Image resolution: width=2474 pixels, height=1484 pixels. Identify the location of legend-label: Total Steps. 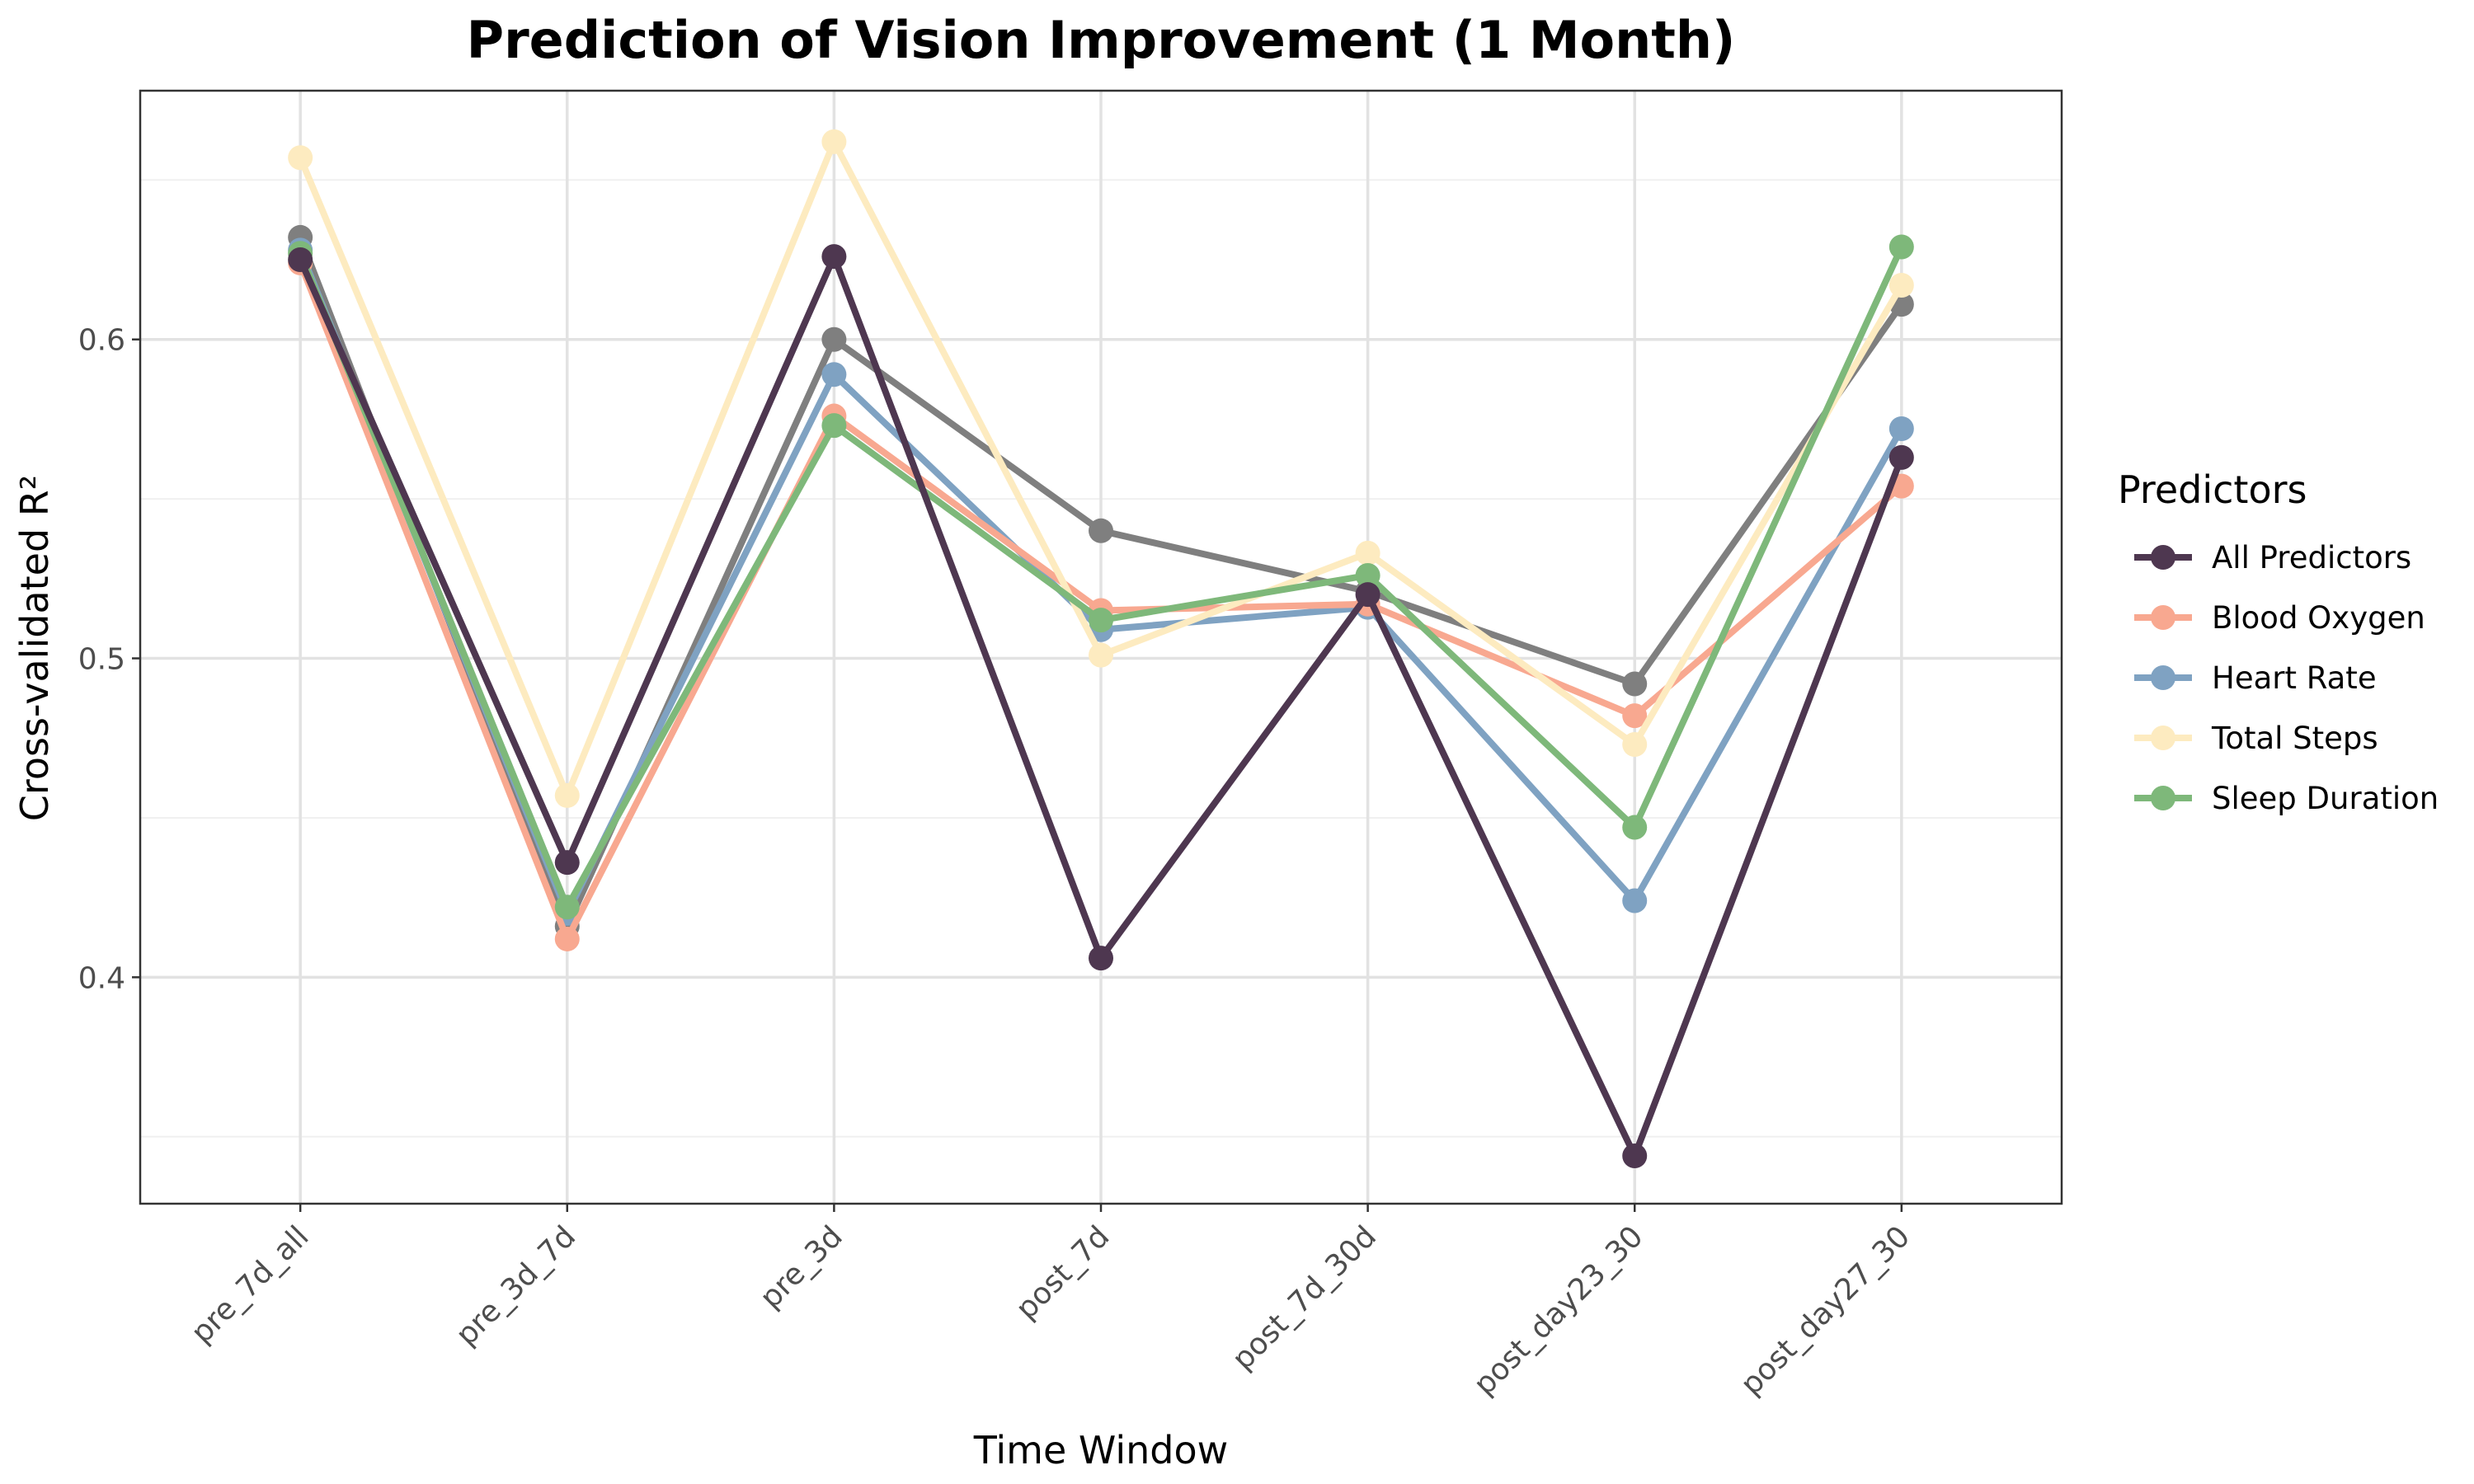
(2294, 738).